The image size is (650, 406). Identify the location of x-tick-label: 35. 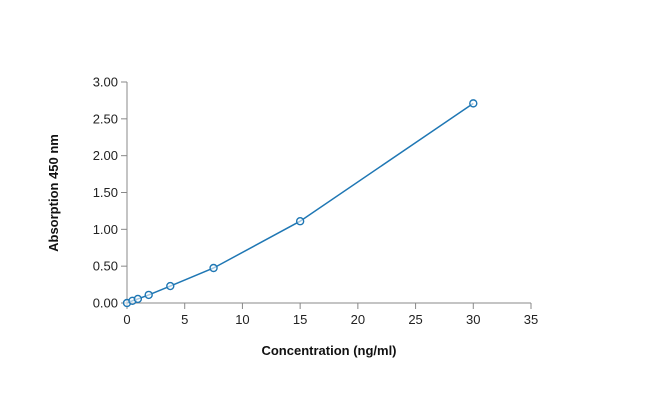
(531, 319).